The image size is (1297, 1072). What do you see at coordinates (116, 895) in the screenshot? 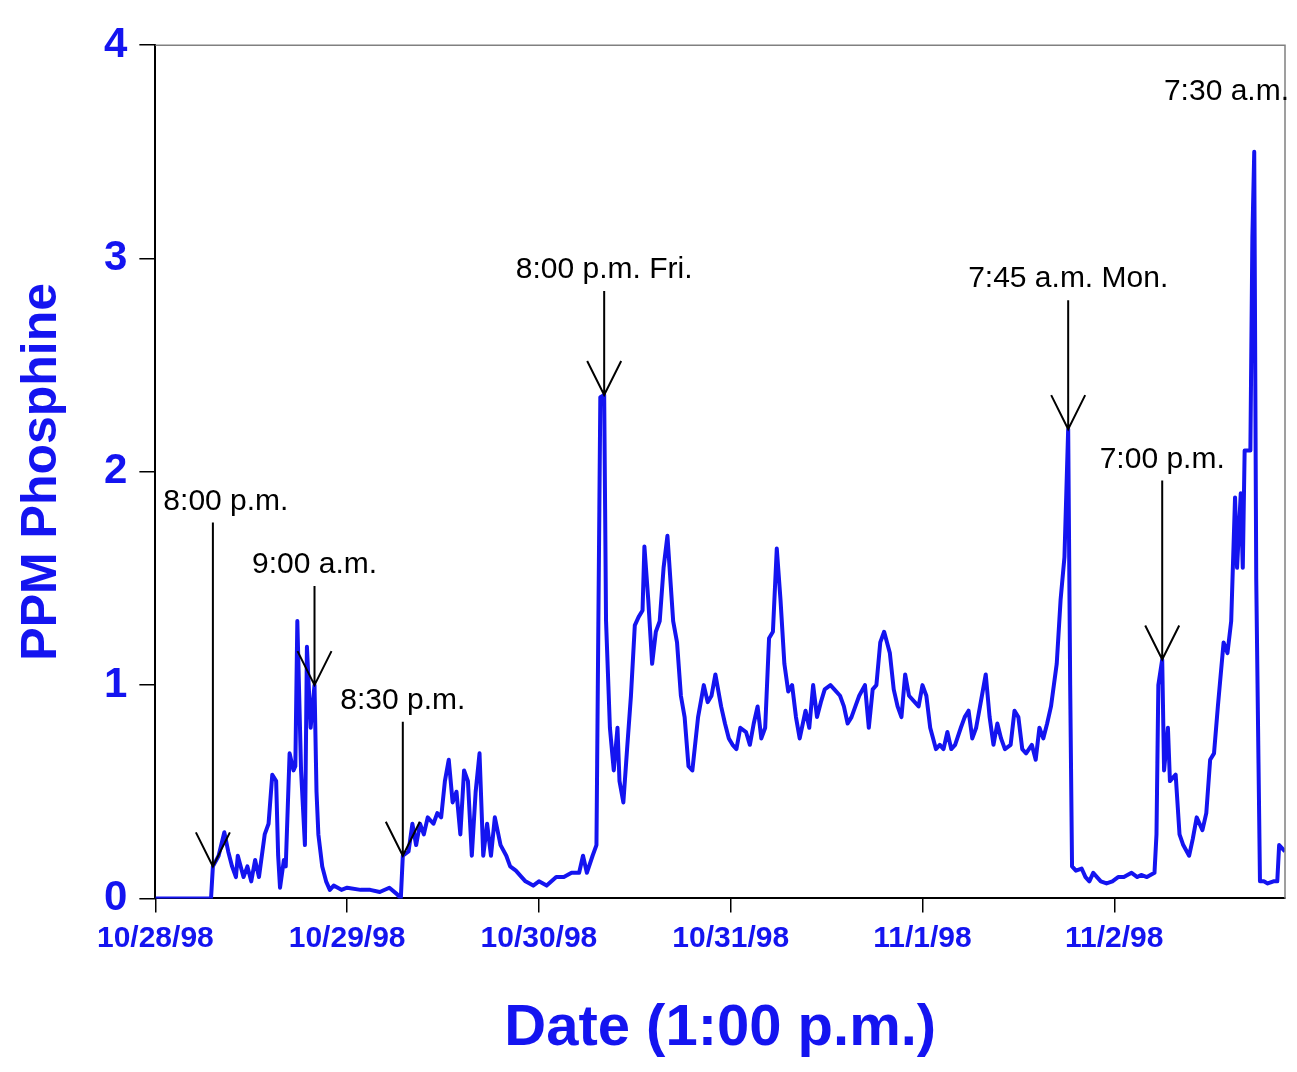
I see `y-tick-label: 0` at bounding box center [116, 895].